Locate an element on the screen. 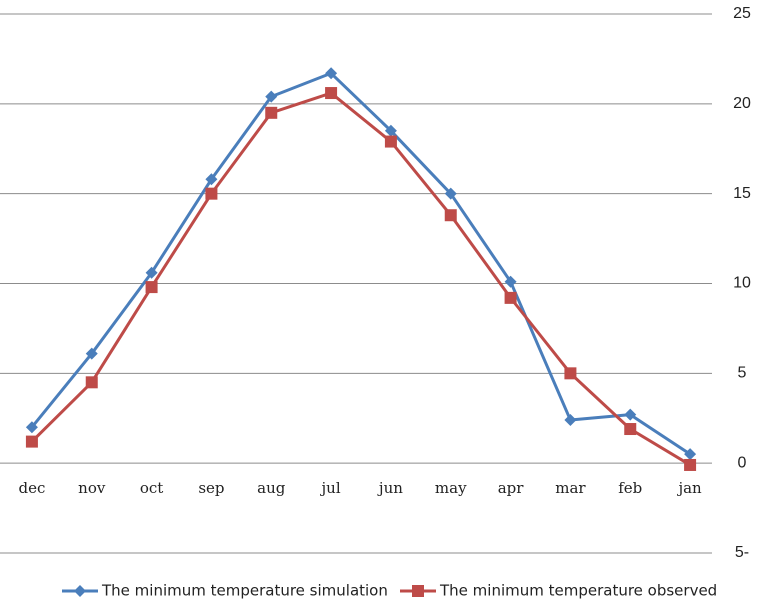  x-tick-label: nov is located at coordinates (92, 488).